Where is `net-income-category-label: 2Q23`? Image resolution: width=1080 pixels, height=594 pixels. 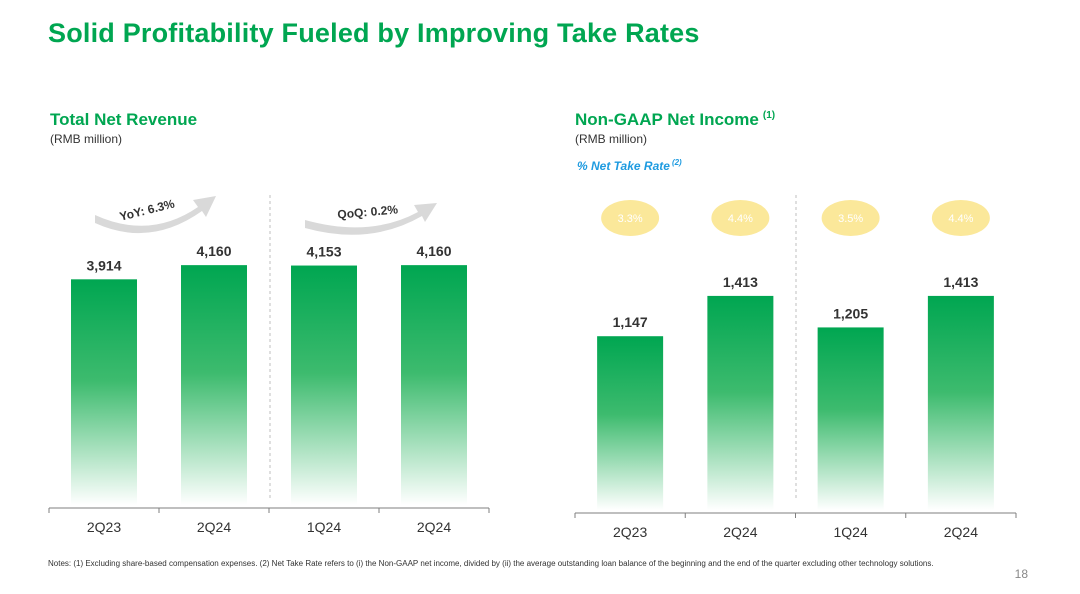 net-income-category-label: 2Q23 is located at coordinates (630, 532).